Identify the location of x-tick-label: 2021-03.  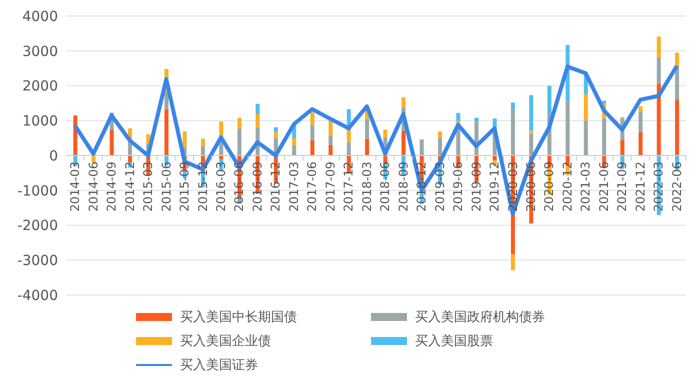
(585, 187).